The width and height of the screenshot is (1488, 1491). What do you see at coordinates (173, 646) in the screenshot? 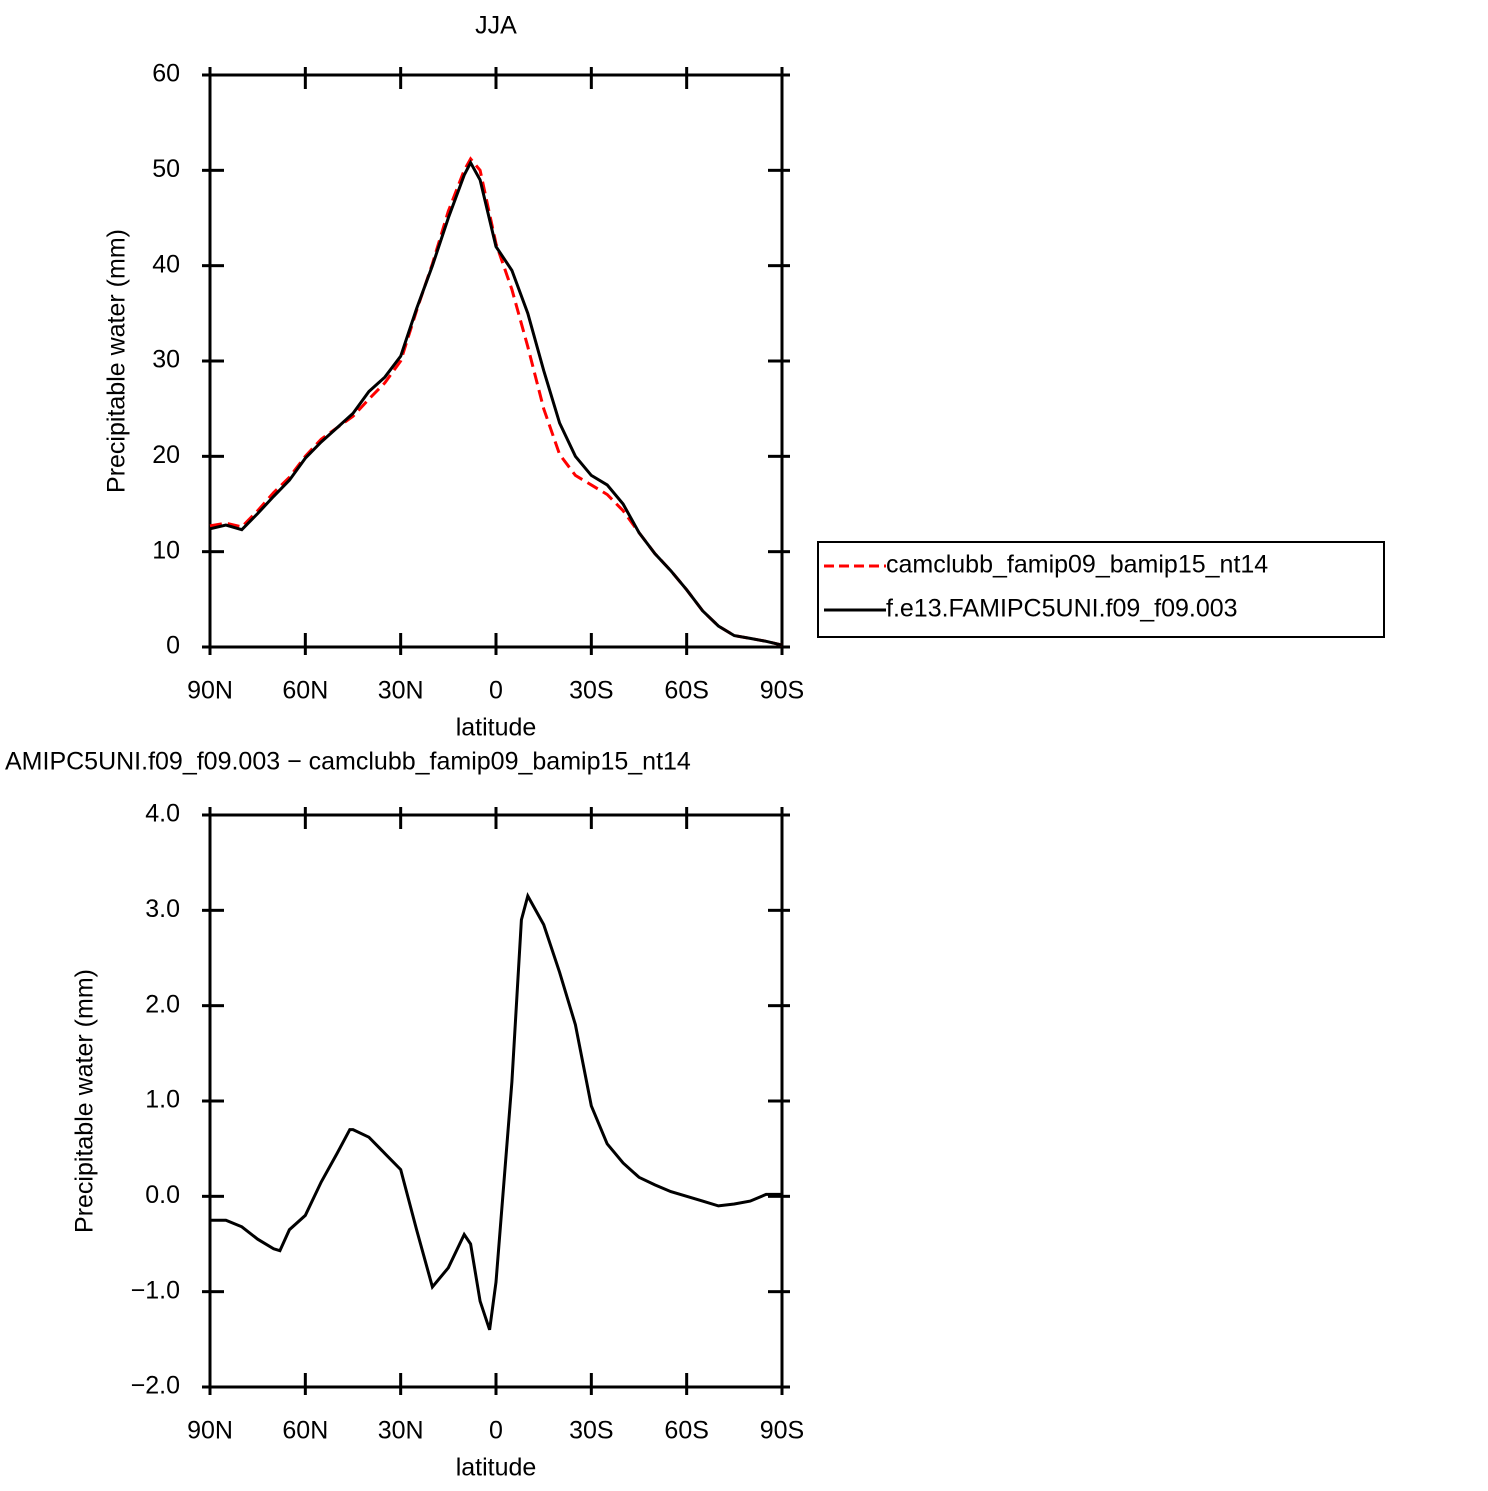
I see `y-tick-label: 0` at bounding box center [173, 646].